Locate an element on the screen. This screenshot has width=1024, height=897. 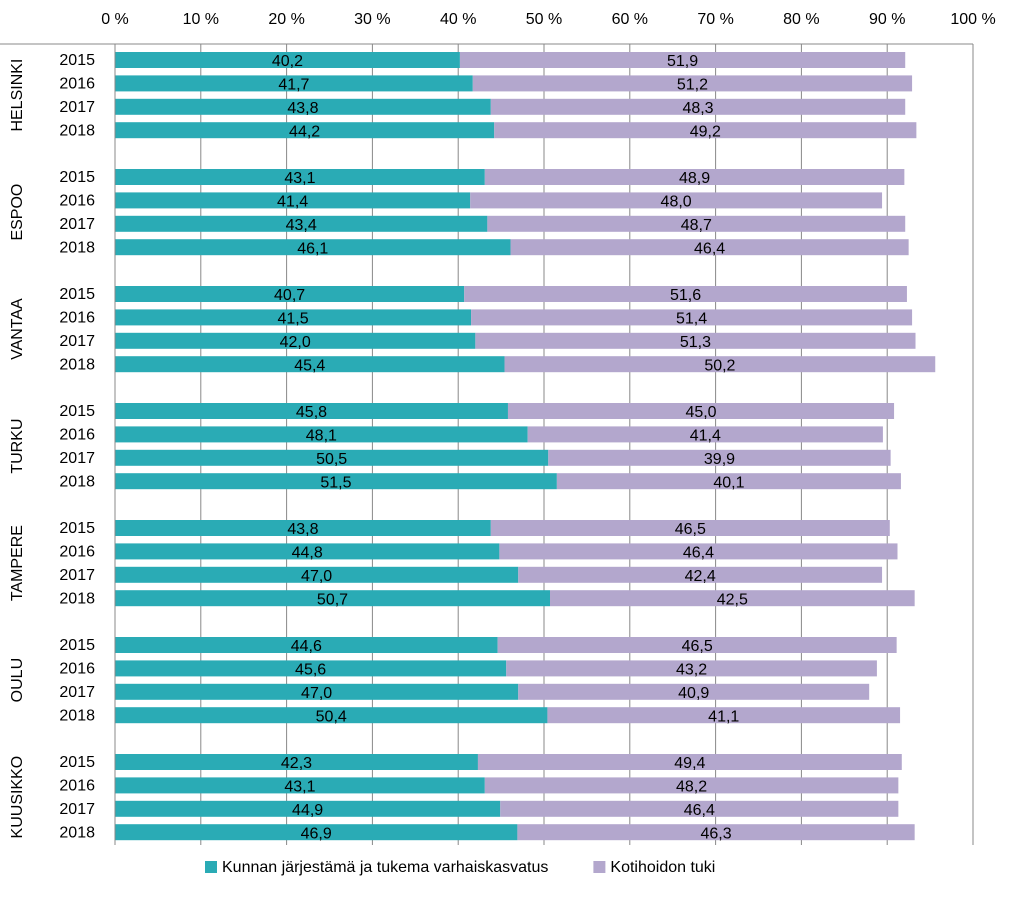
group-label: ESPOO is located at coordinates (17, 212).